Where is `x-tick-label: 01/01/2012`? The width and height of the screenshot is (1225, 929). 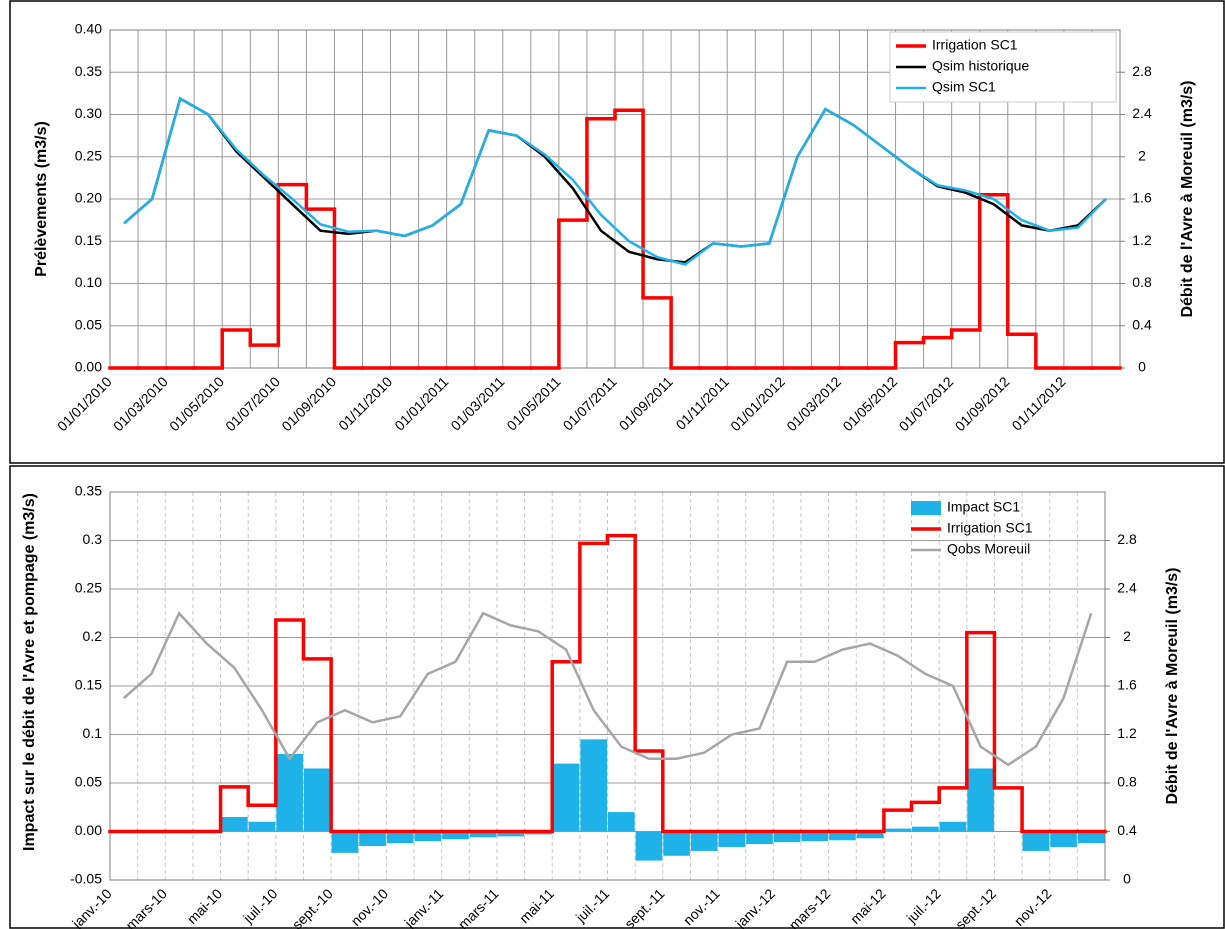 x-tick-label: 01/01/2012 is located at coordinates (757, 403).